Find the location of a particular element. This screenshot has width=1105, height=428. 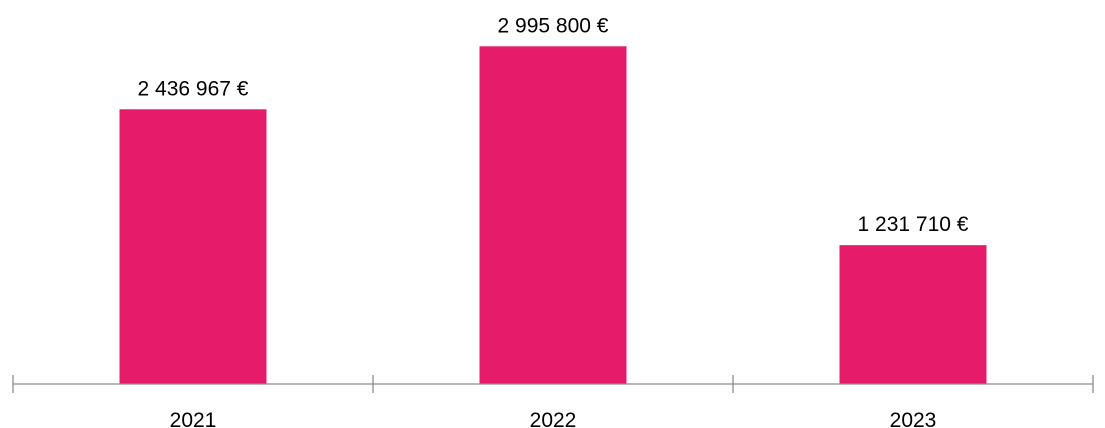

bar-2022 is located at coordinates (553, 215).